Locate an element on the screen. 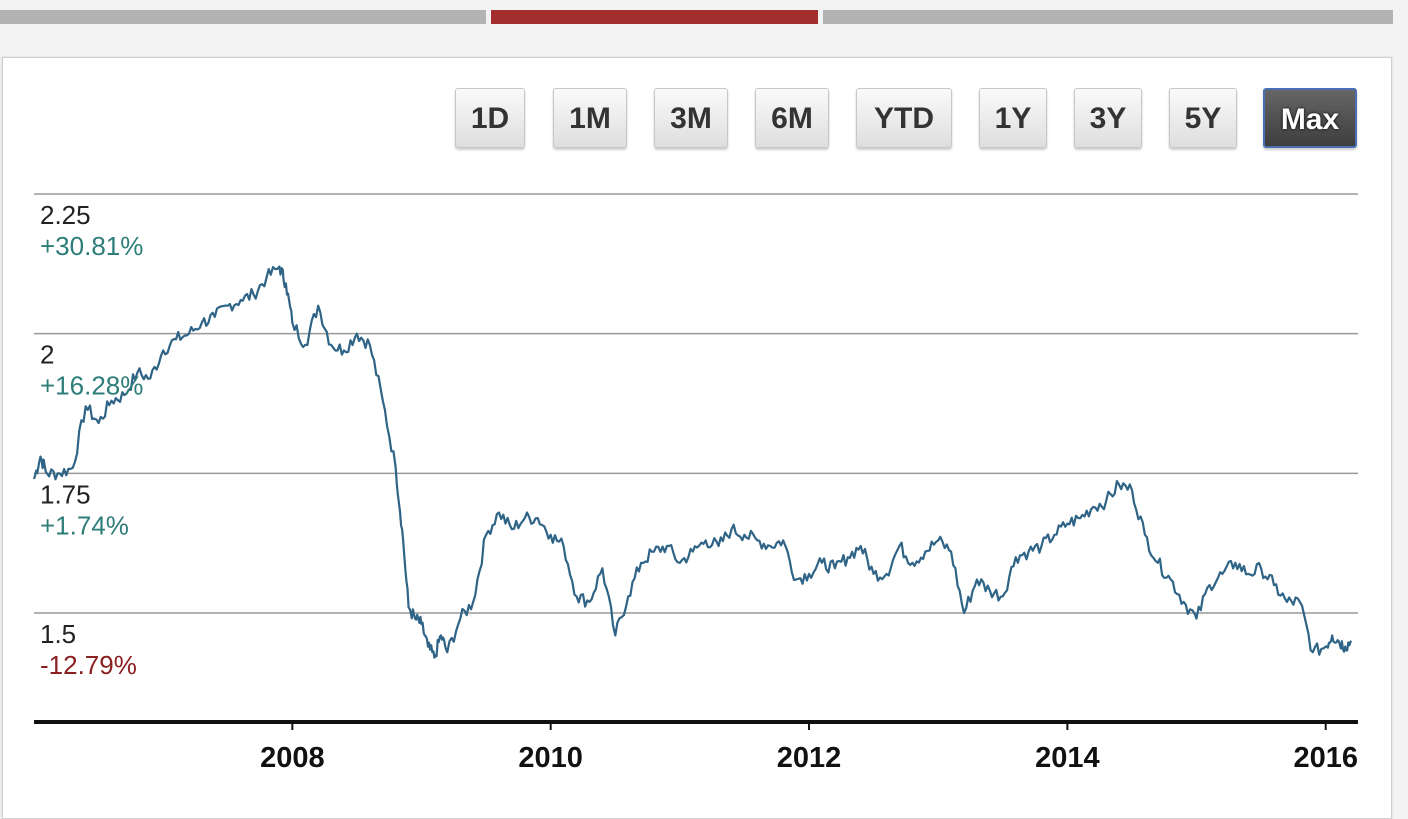  y-tick-label: 2 is located at coordinates (47, 355).